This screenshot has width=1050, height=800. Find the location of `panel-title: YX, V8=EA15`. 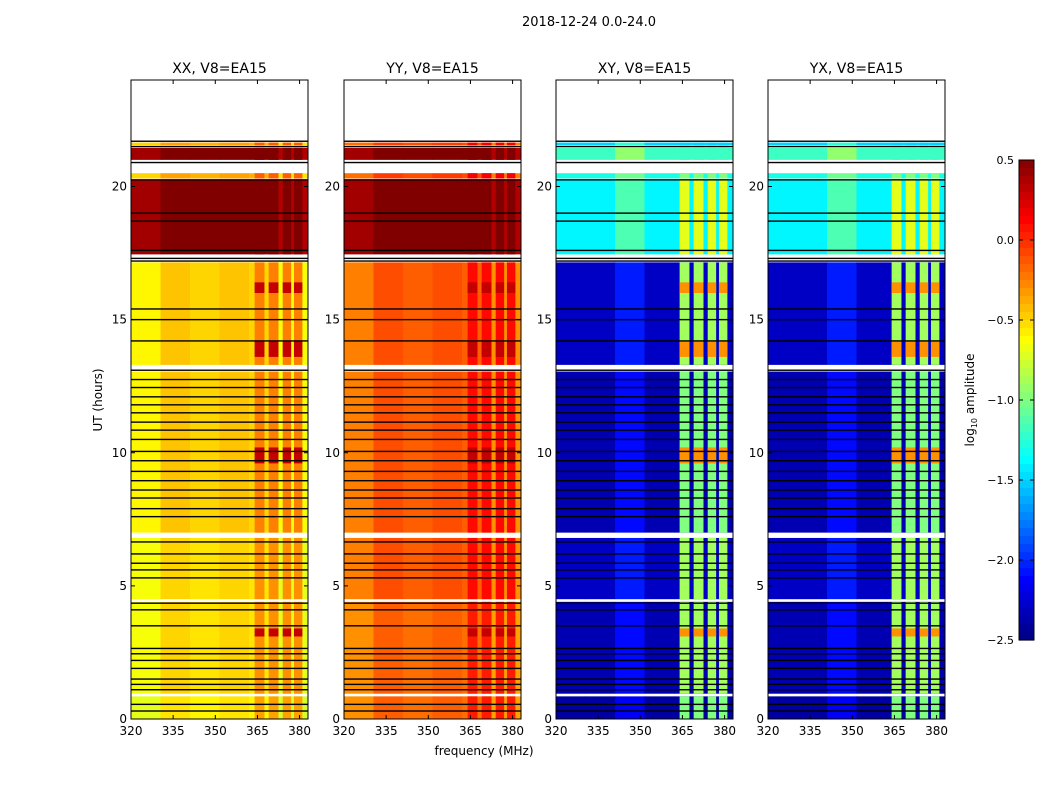

panel-title: YX, V8=EA15 is located at coordinates (856, 69).